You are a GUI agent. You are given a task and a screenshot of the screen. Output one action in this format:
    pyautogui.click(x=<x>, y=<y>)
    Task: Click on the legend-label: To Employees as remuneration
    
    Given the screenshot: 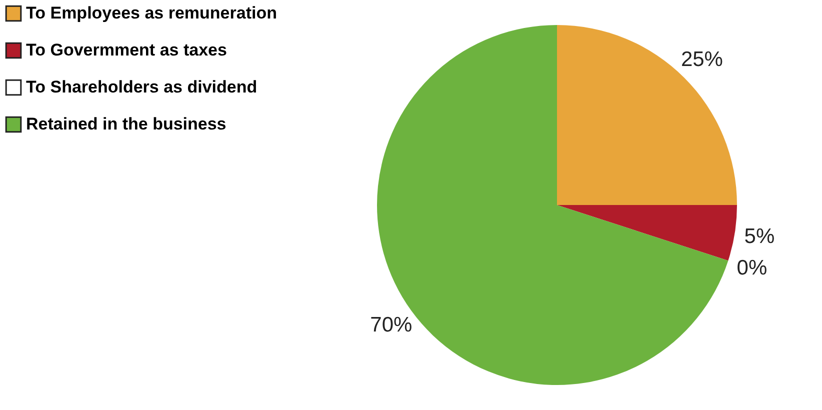 What is the action you would take?
    pyautogui.click(x=151, y=13)
    